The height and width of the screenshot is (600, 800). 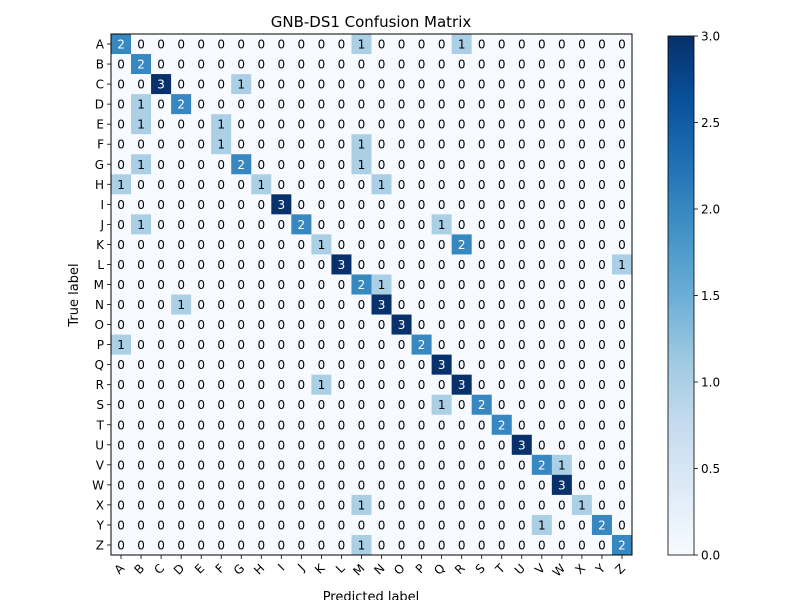 I want to click on cell-value-label: 3, so click(x=462, y=385).